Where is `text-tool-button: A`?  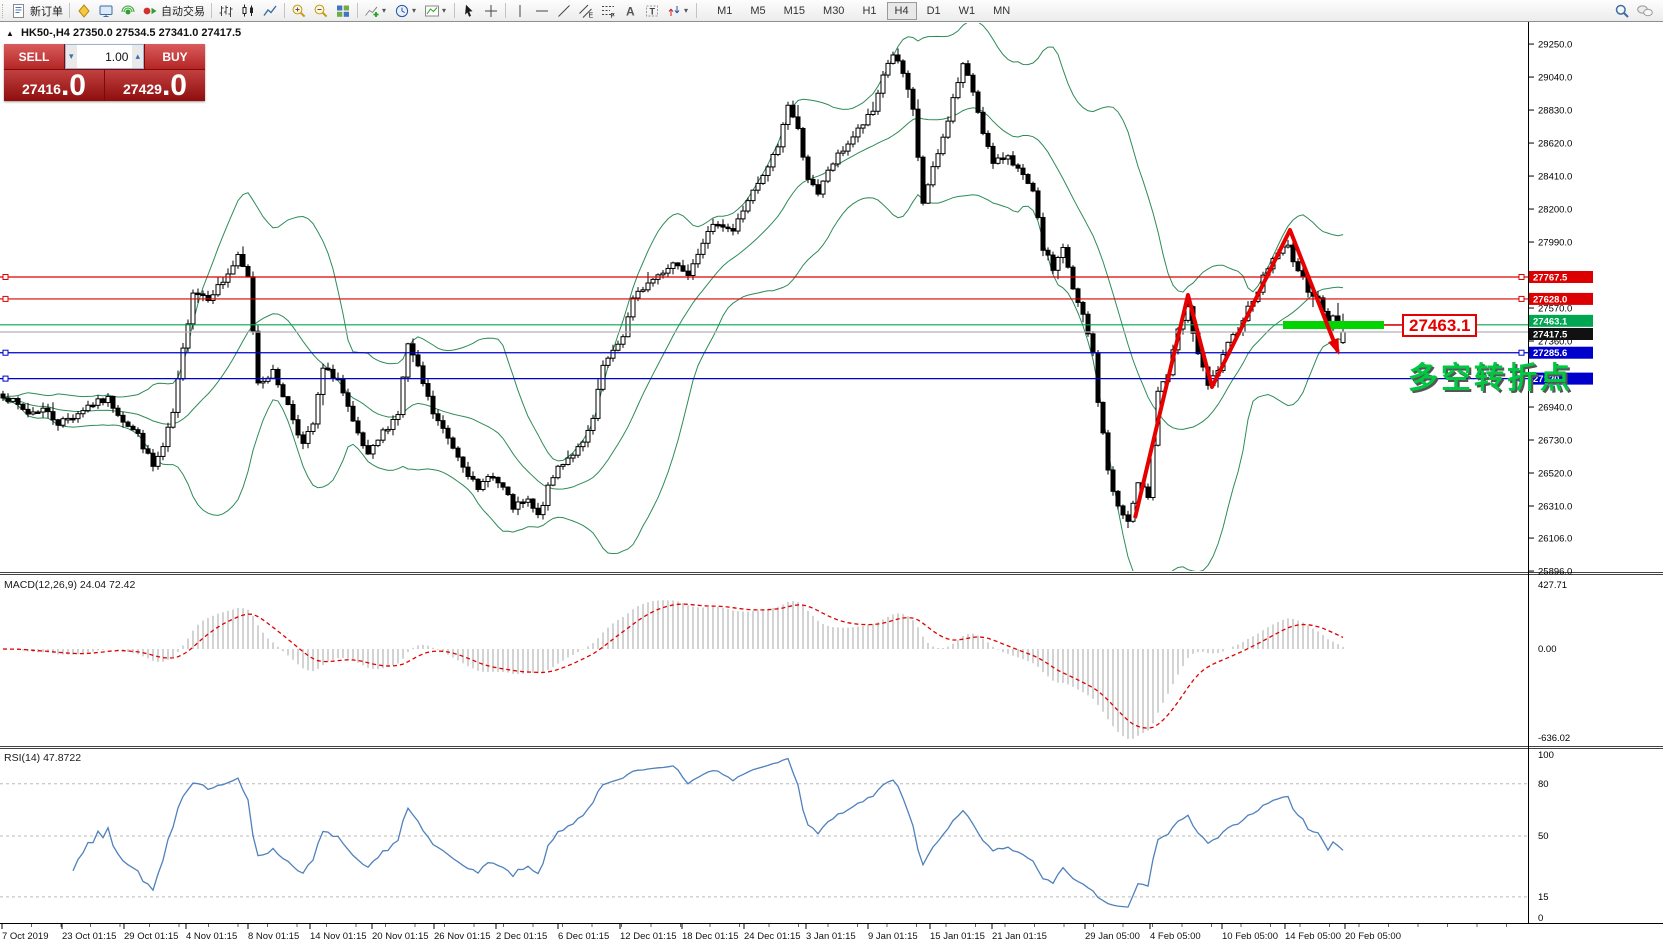 text-tool-button: A is located at coordinates (630, 11).